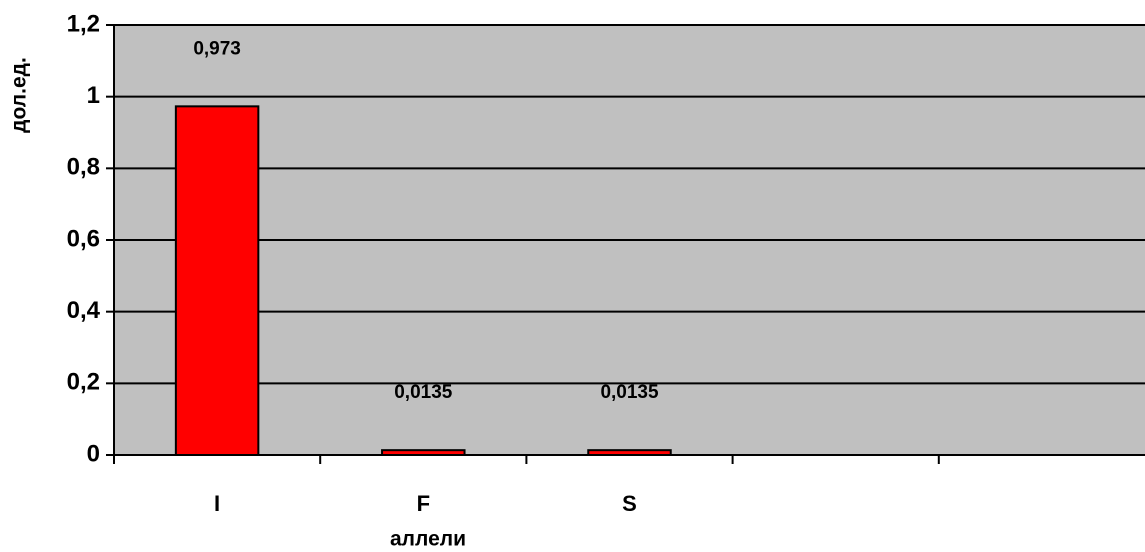 The height and width of the screenshot is (552, 1145). What do you see at coordinates (93, 95) in the screenshot?
I see `y-tick-label: 1` at bounding box center [93, 95].